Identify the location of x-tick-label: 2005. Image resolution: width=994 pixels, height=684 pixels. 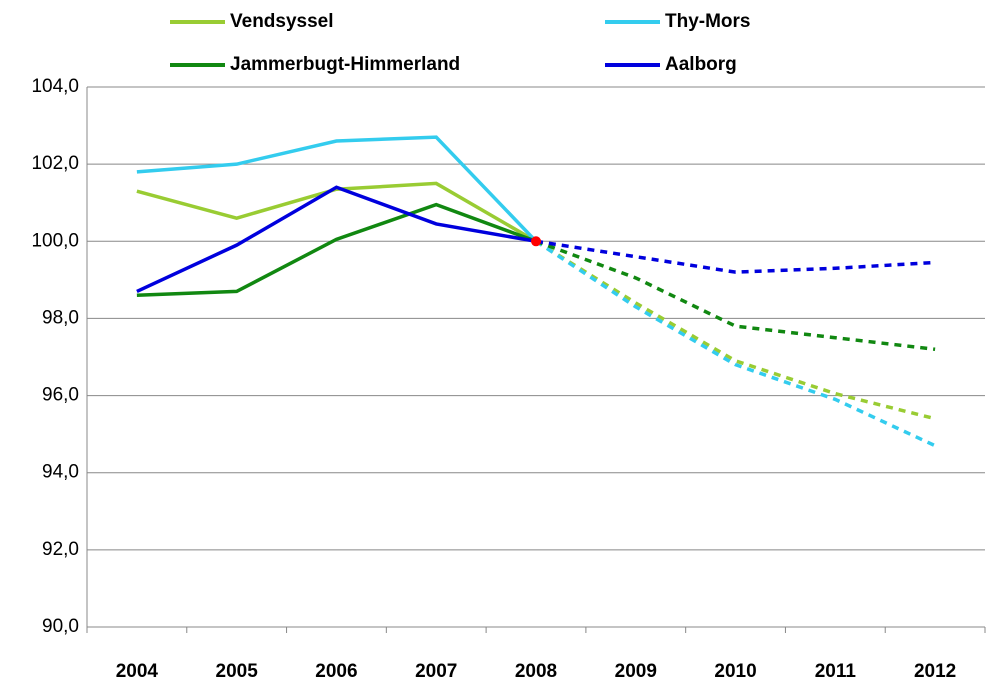
(237, 671).